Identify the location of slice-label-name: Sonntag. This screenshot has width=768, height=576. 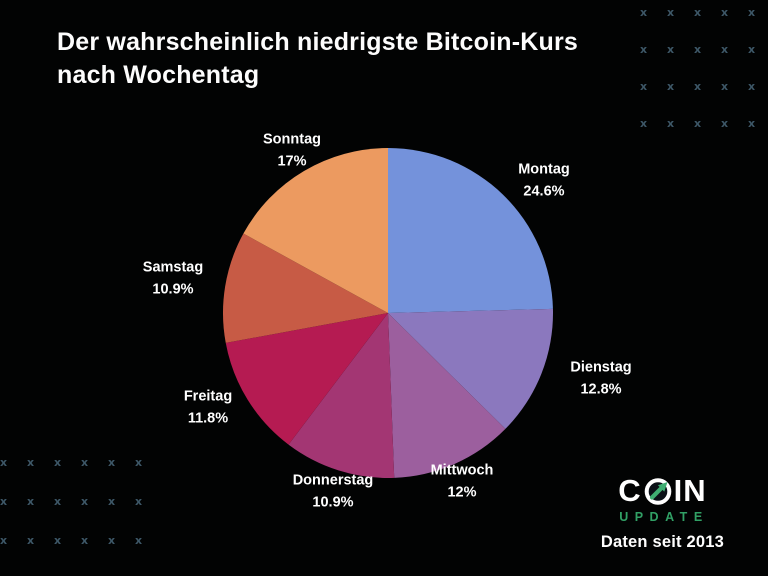
(292, 139).